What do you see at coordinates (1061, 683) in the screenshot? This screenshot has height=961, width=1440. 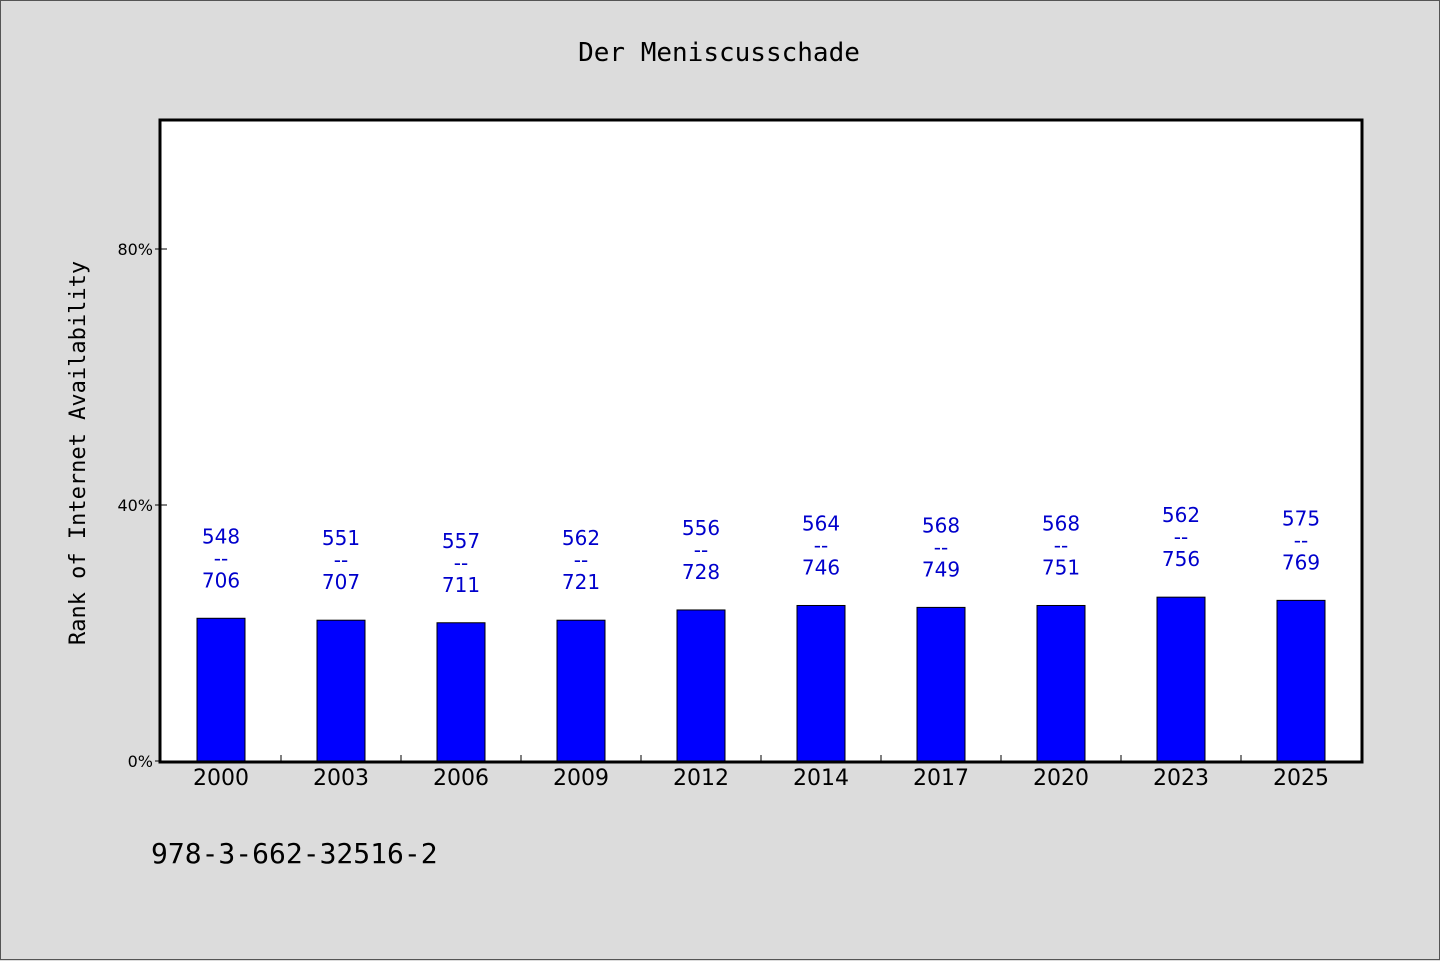 I see `bar-2020` at bounding box center [1061, 683].